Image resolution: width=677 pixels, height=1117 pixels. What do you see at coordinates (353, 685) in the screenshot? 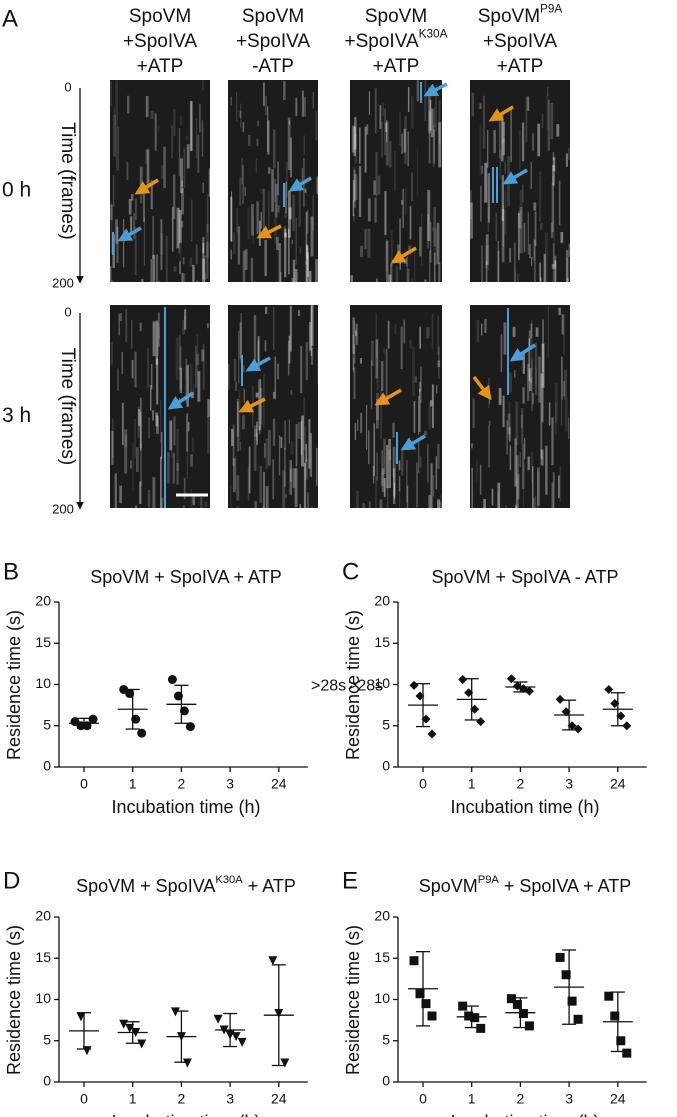
I see `y-axis-label: Residence time (s)` at bounding box center [353, 685].